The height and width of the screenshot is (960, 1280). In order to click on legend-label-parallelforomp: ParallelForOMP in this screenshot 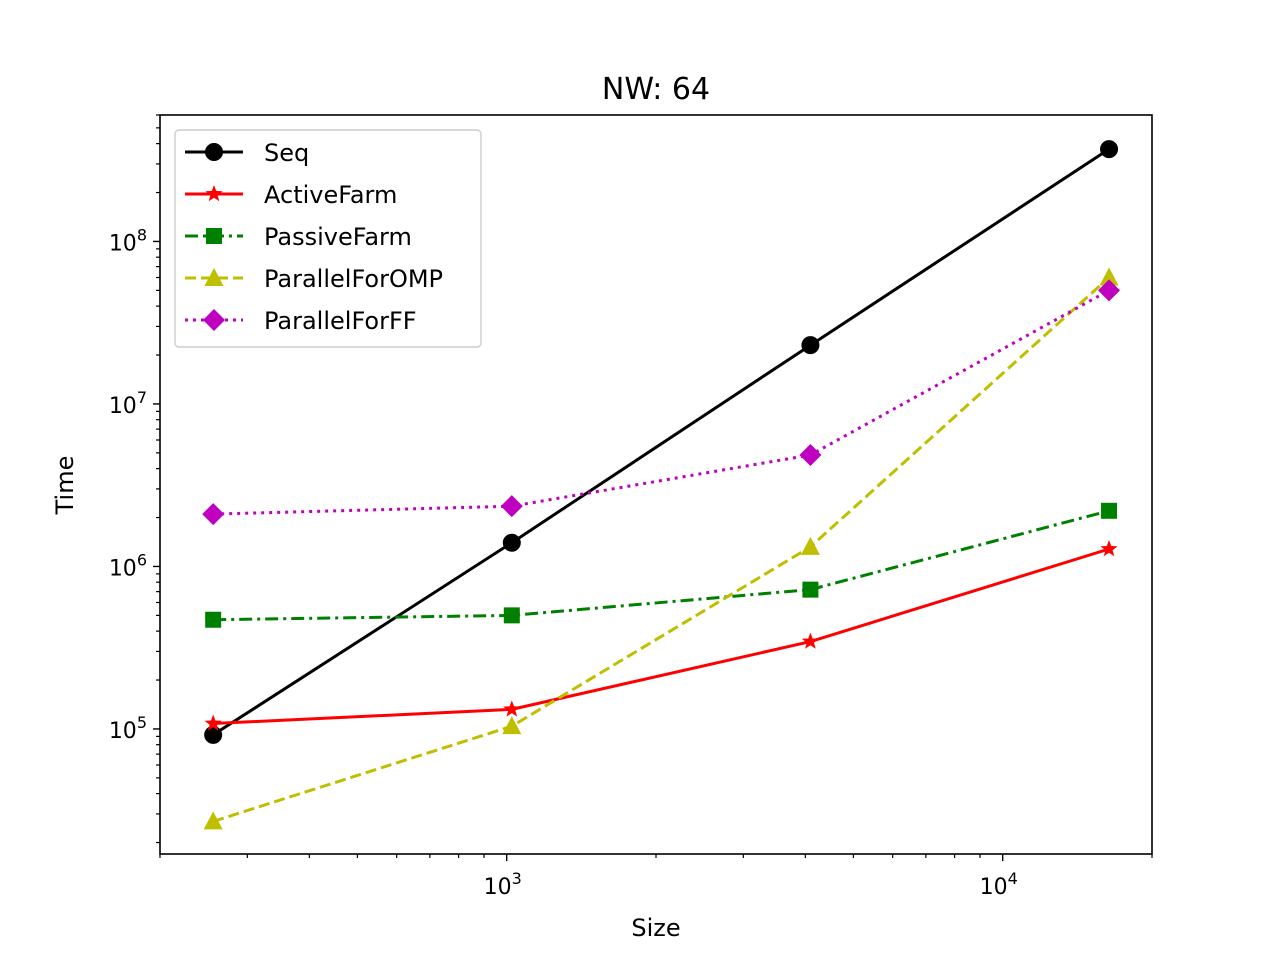, I will do `click(353, 279)`.